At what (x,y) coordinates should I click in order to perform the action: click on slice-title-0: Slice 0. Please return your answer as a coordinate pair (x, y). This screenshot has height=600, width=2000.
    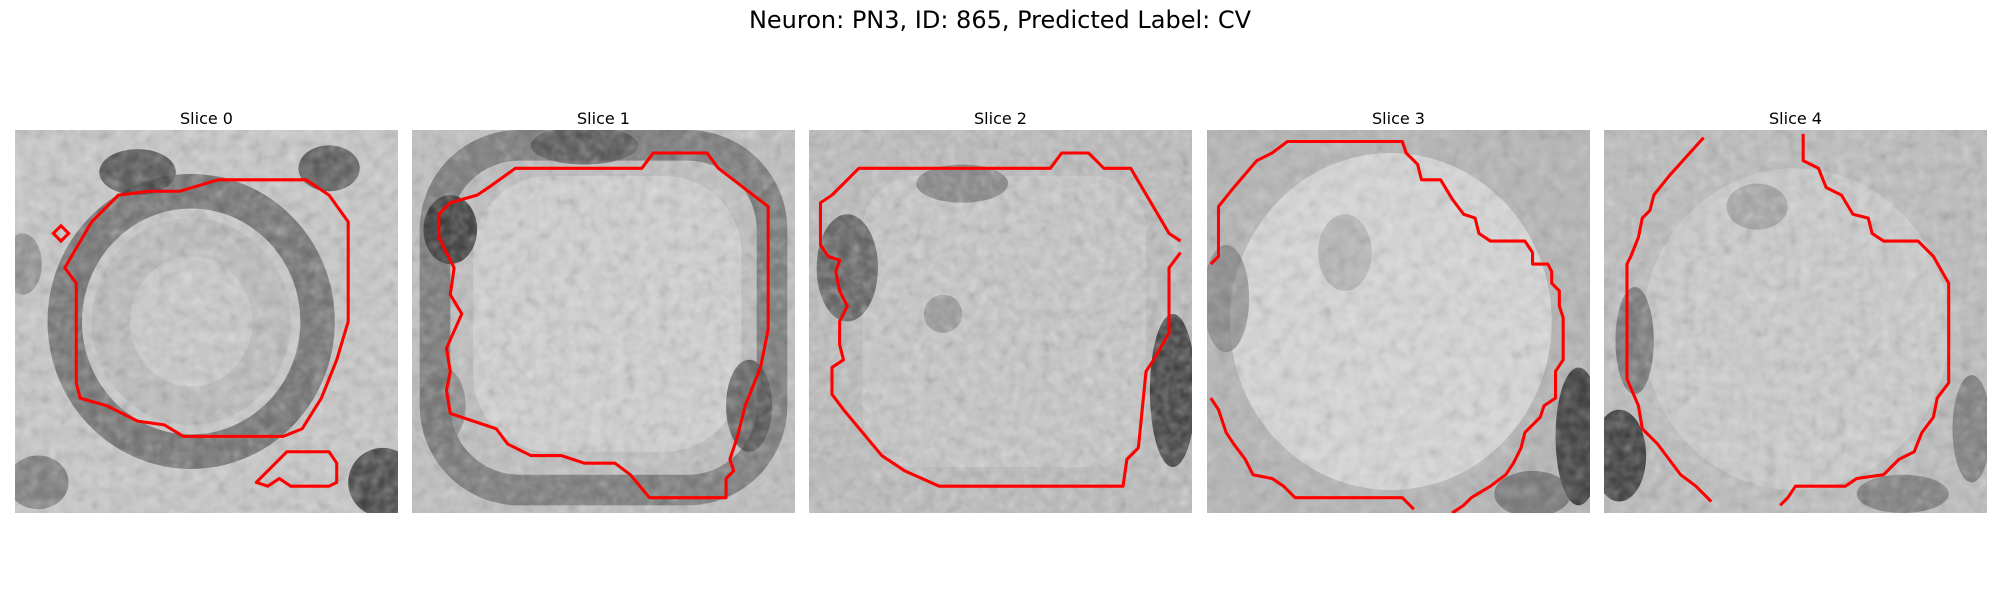
    Looking at the image, I should click on (206, 118).